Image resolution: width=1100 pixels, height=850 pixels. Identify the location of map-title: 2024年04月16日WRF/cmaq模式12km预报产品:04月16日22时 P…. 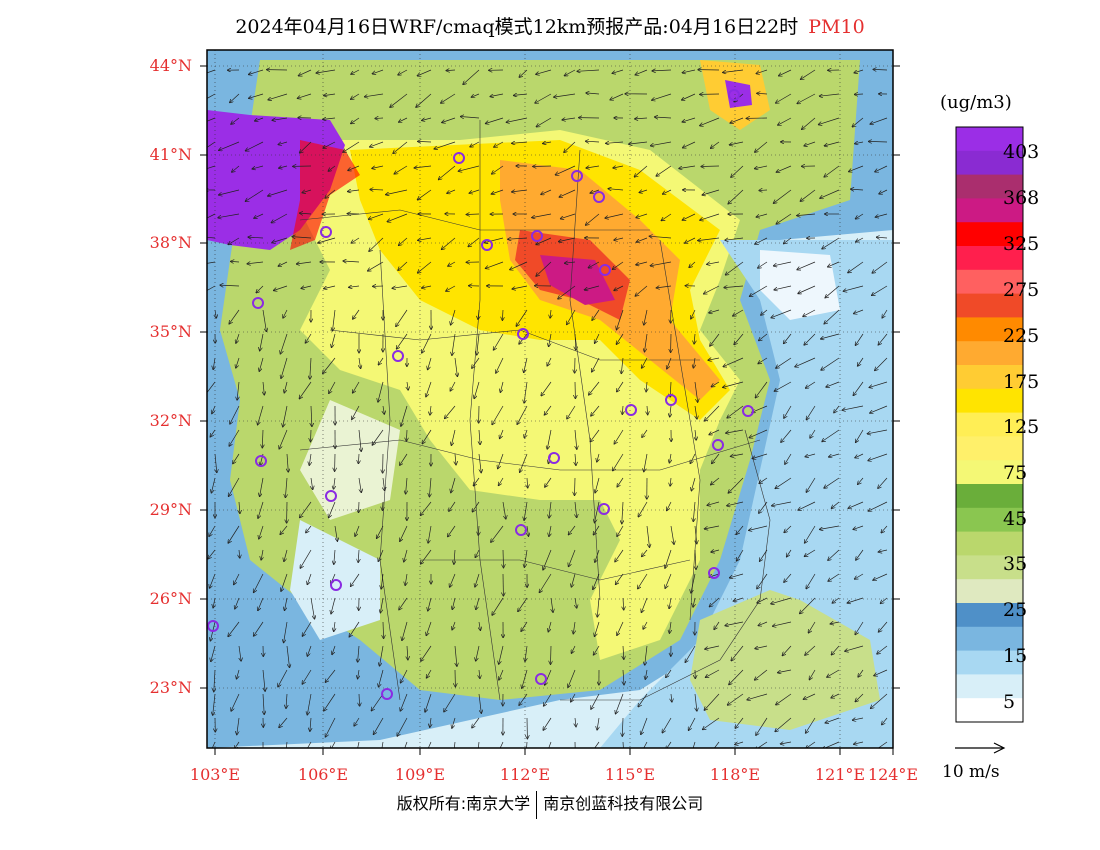
(550, 25).